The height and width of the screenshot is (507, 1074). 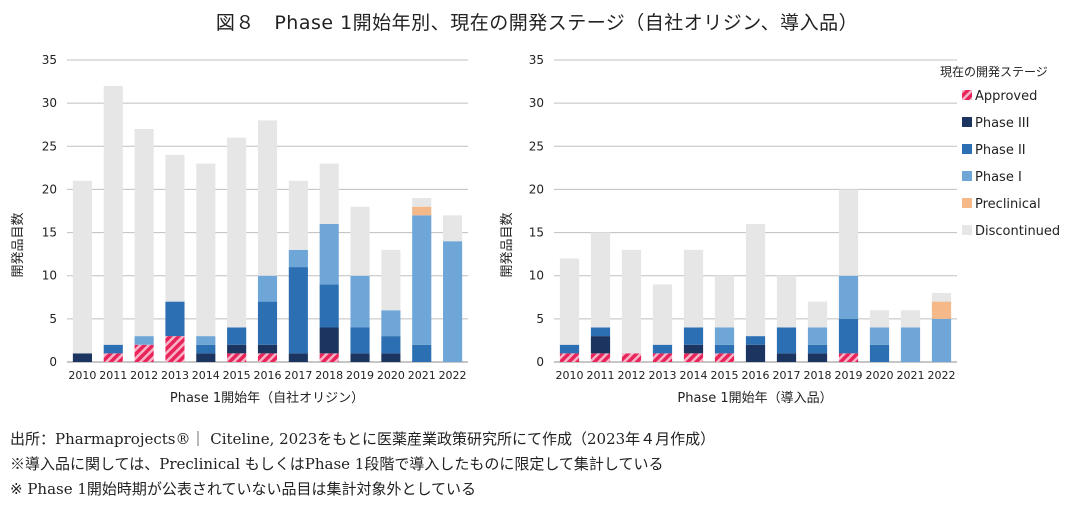 I want to click on x-tick-label: 2021, so click(x=911, y=375).